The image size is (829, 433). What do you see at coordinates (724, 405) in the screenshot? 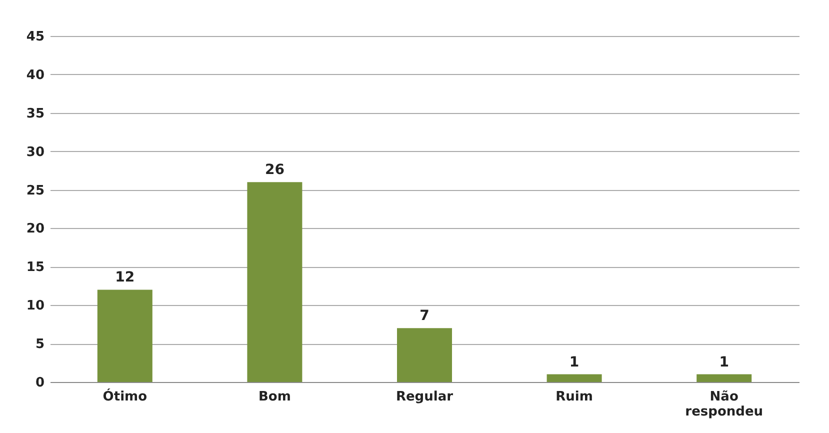
I see `x-tick-label: Não respondeu` at bounding box center [724, 405].